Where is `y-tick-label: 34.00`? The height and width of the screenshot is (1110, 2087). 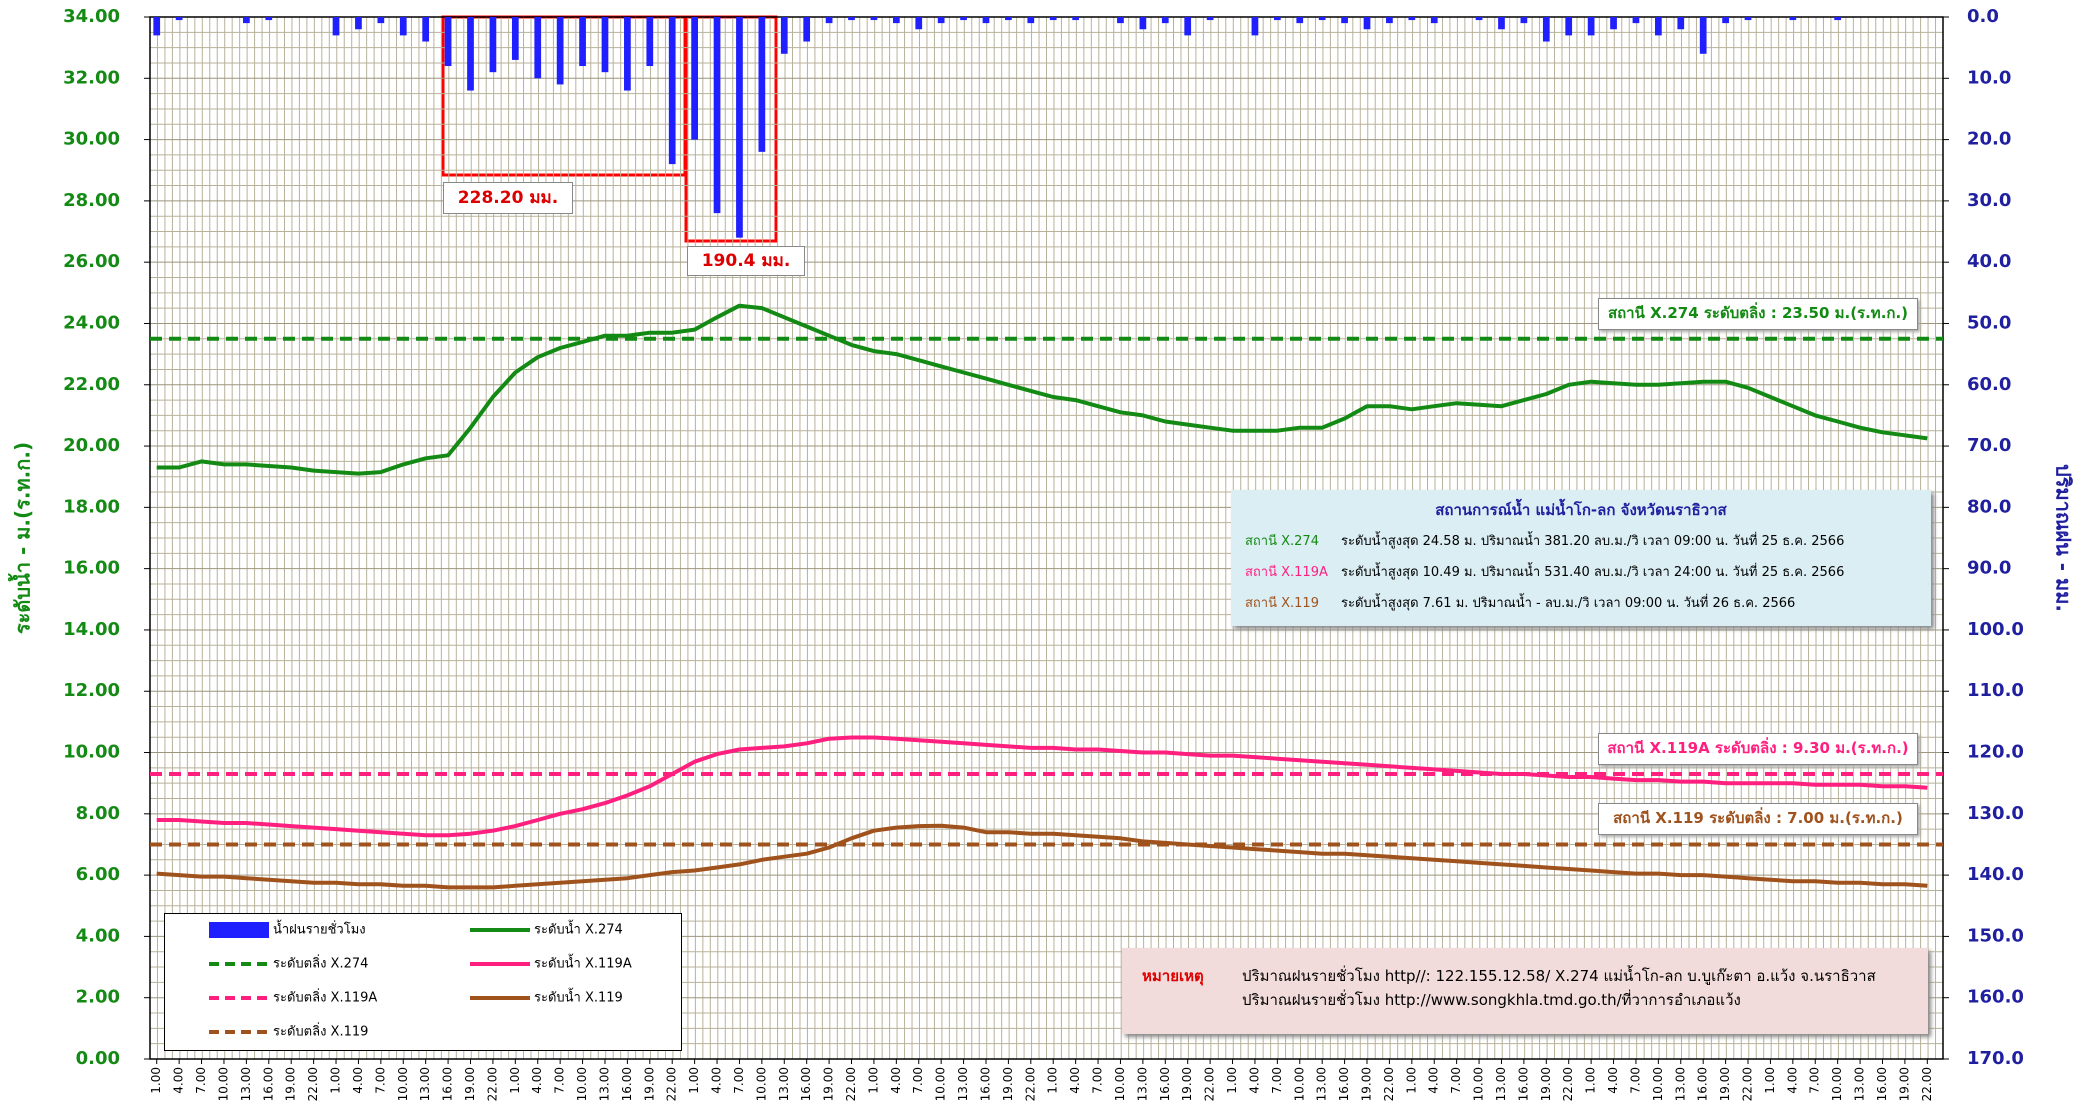 y-tick-label: 34.00 is located at coordinates (91, 16).